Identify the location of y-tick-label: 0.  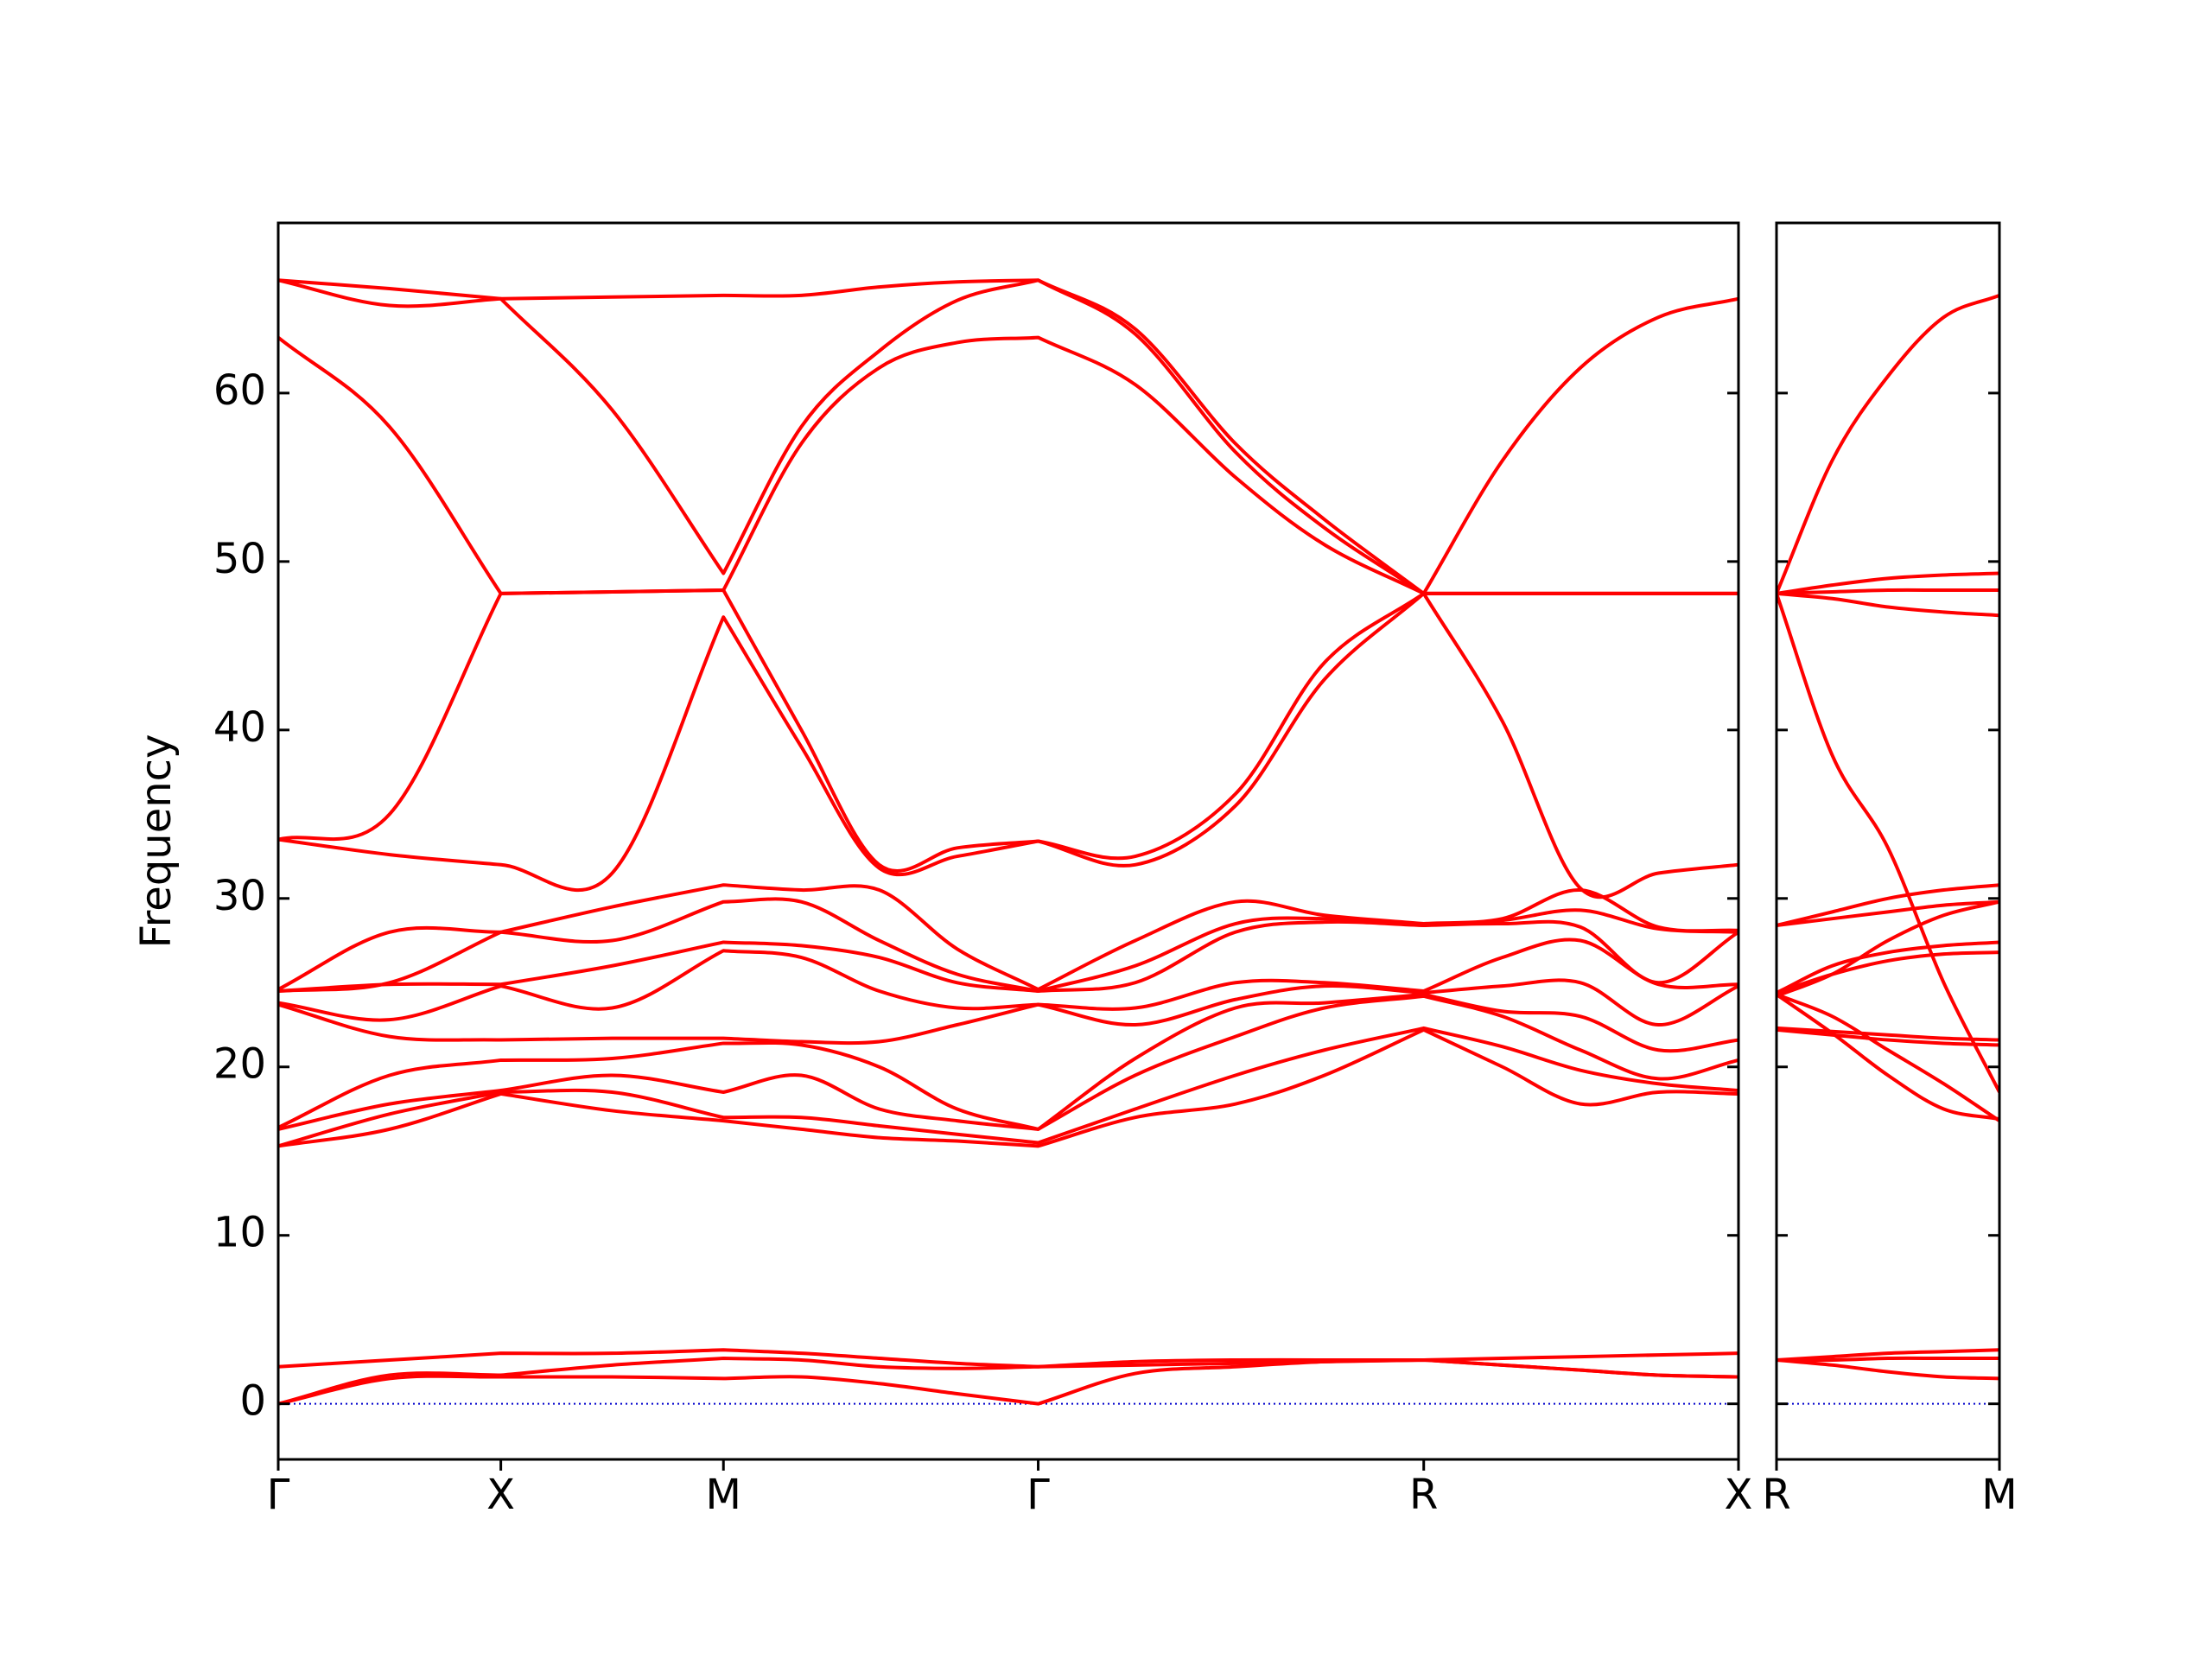
(252, 1401).